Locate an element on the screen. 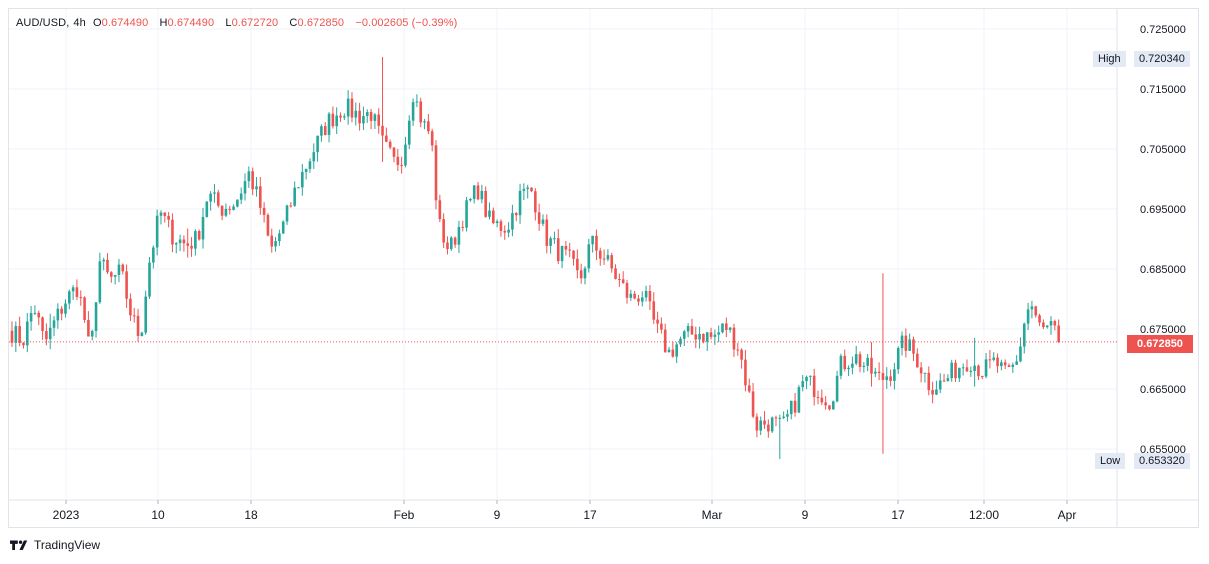 This screenshot has height=564, width=1209. y-tick-label: 0.725000 is located at coordinates (1163, 30).